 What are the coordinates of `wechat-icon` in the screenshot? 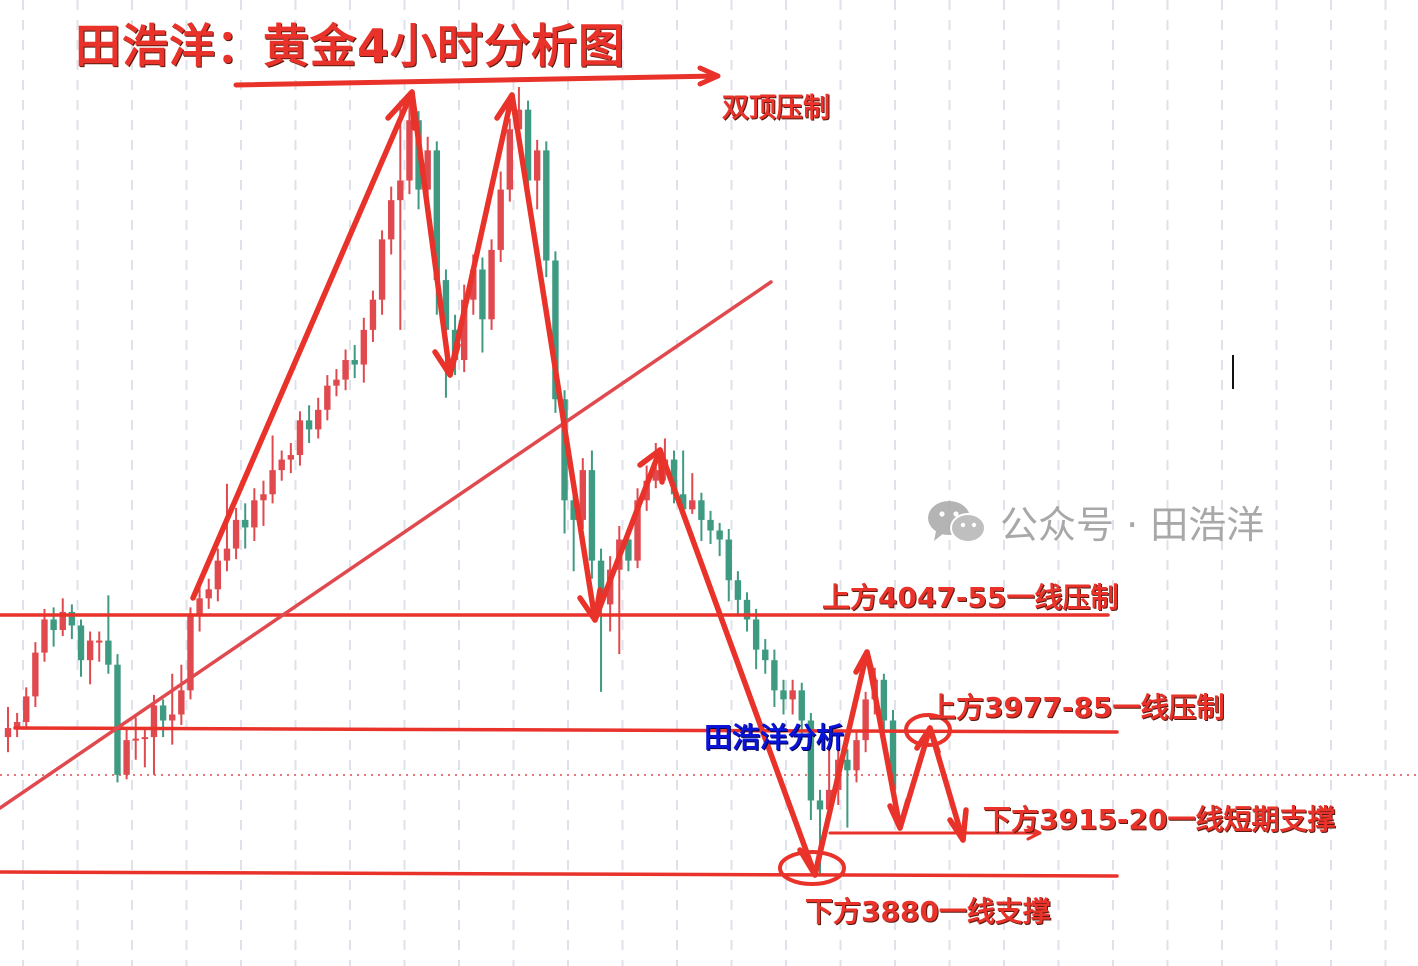 It's located at (957, 521).